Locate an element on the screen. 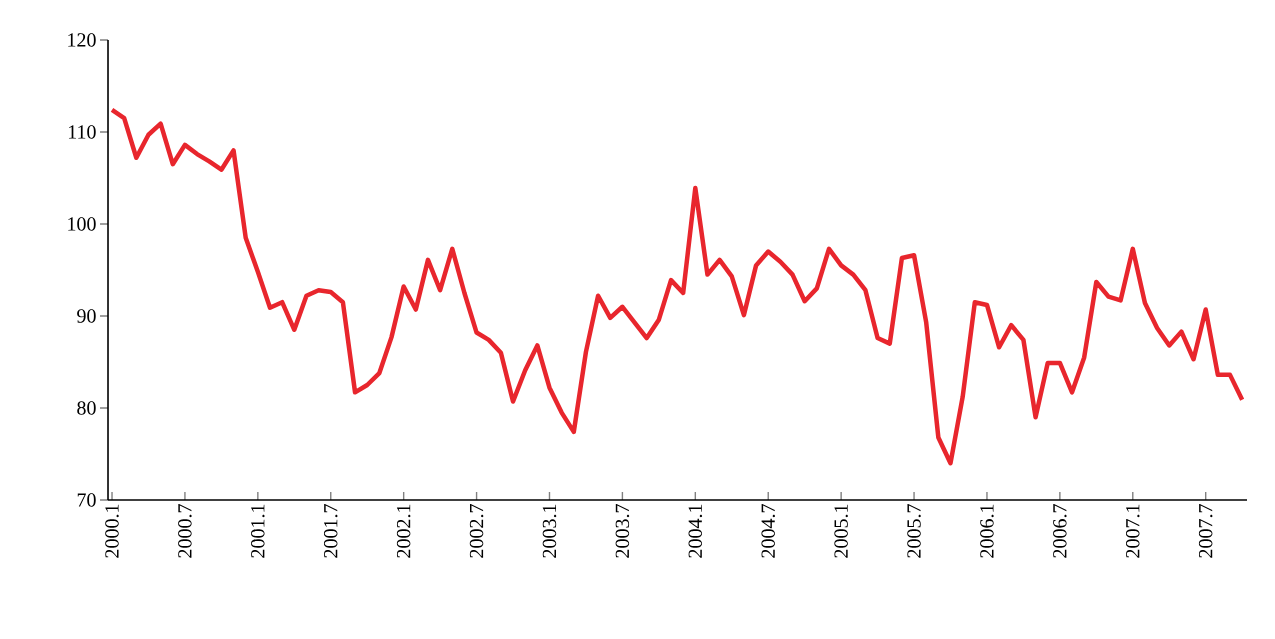 The height and width of the screenshot is (639, 1275). y-tick-label: 110 is located at coordinates (82, 132).